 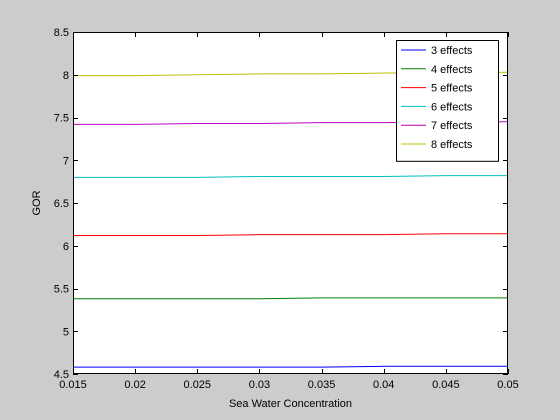 I want to click on y-tick-label: 4.5, so click(x=61, y=375).